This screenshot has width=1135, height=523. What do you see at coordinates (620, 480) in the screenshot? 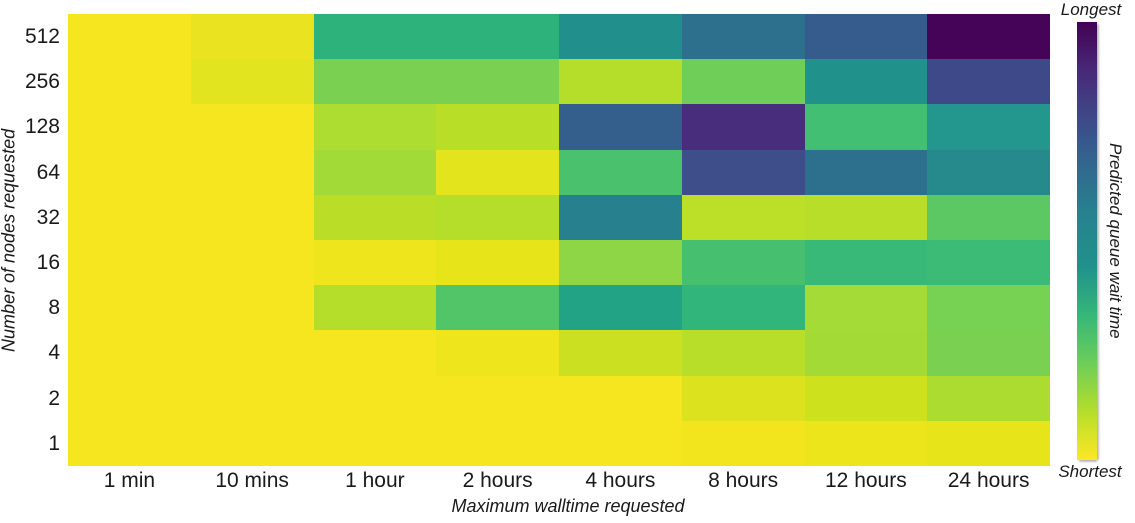
I see `x-tick-label: 4 hours` at bounding box center [620, 480].